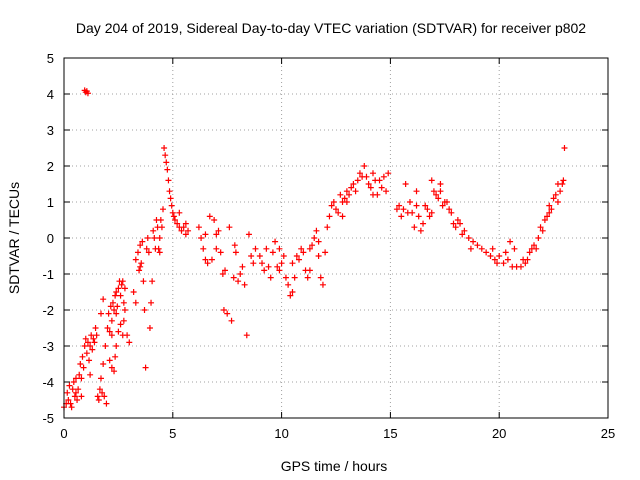 Image resolution: width=640 pixels, height=480 pixels. What do you see at coordinates (50, 238) in the screenshot?
I see `y-tick-label: 0` at bounding box center [50, 238].